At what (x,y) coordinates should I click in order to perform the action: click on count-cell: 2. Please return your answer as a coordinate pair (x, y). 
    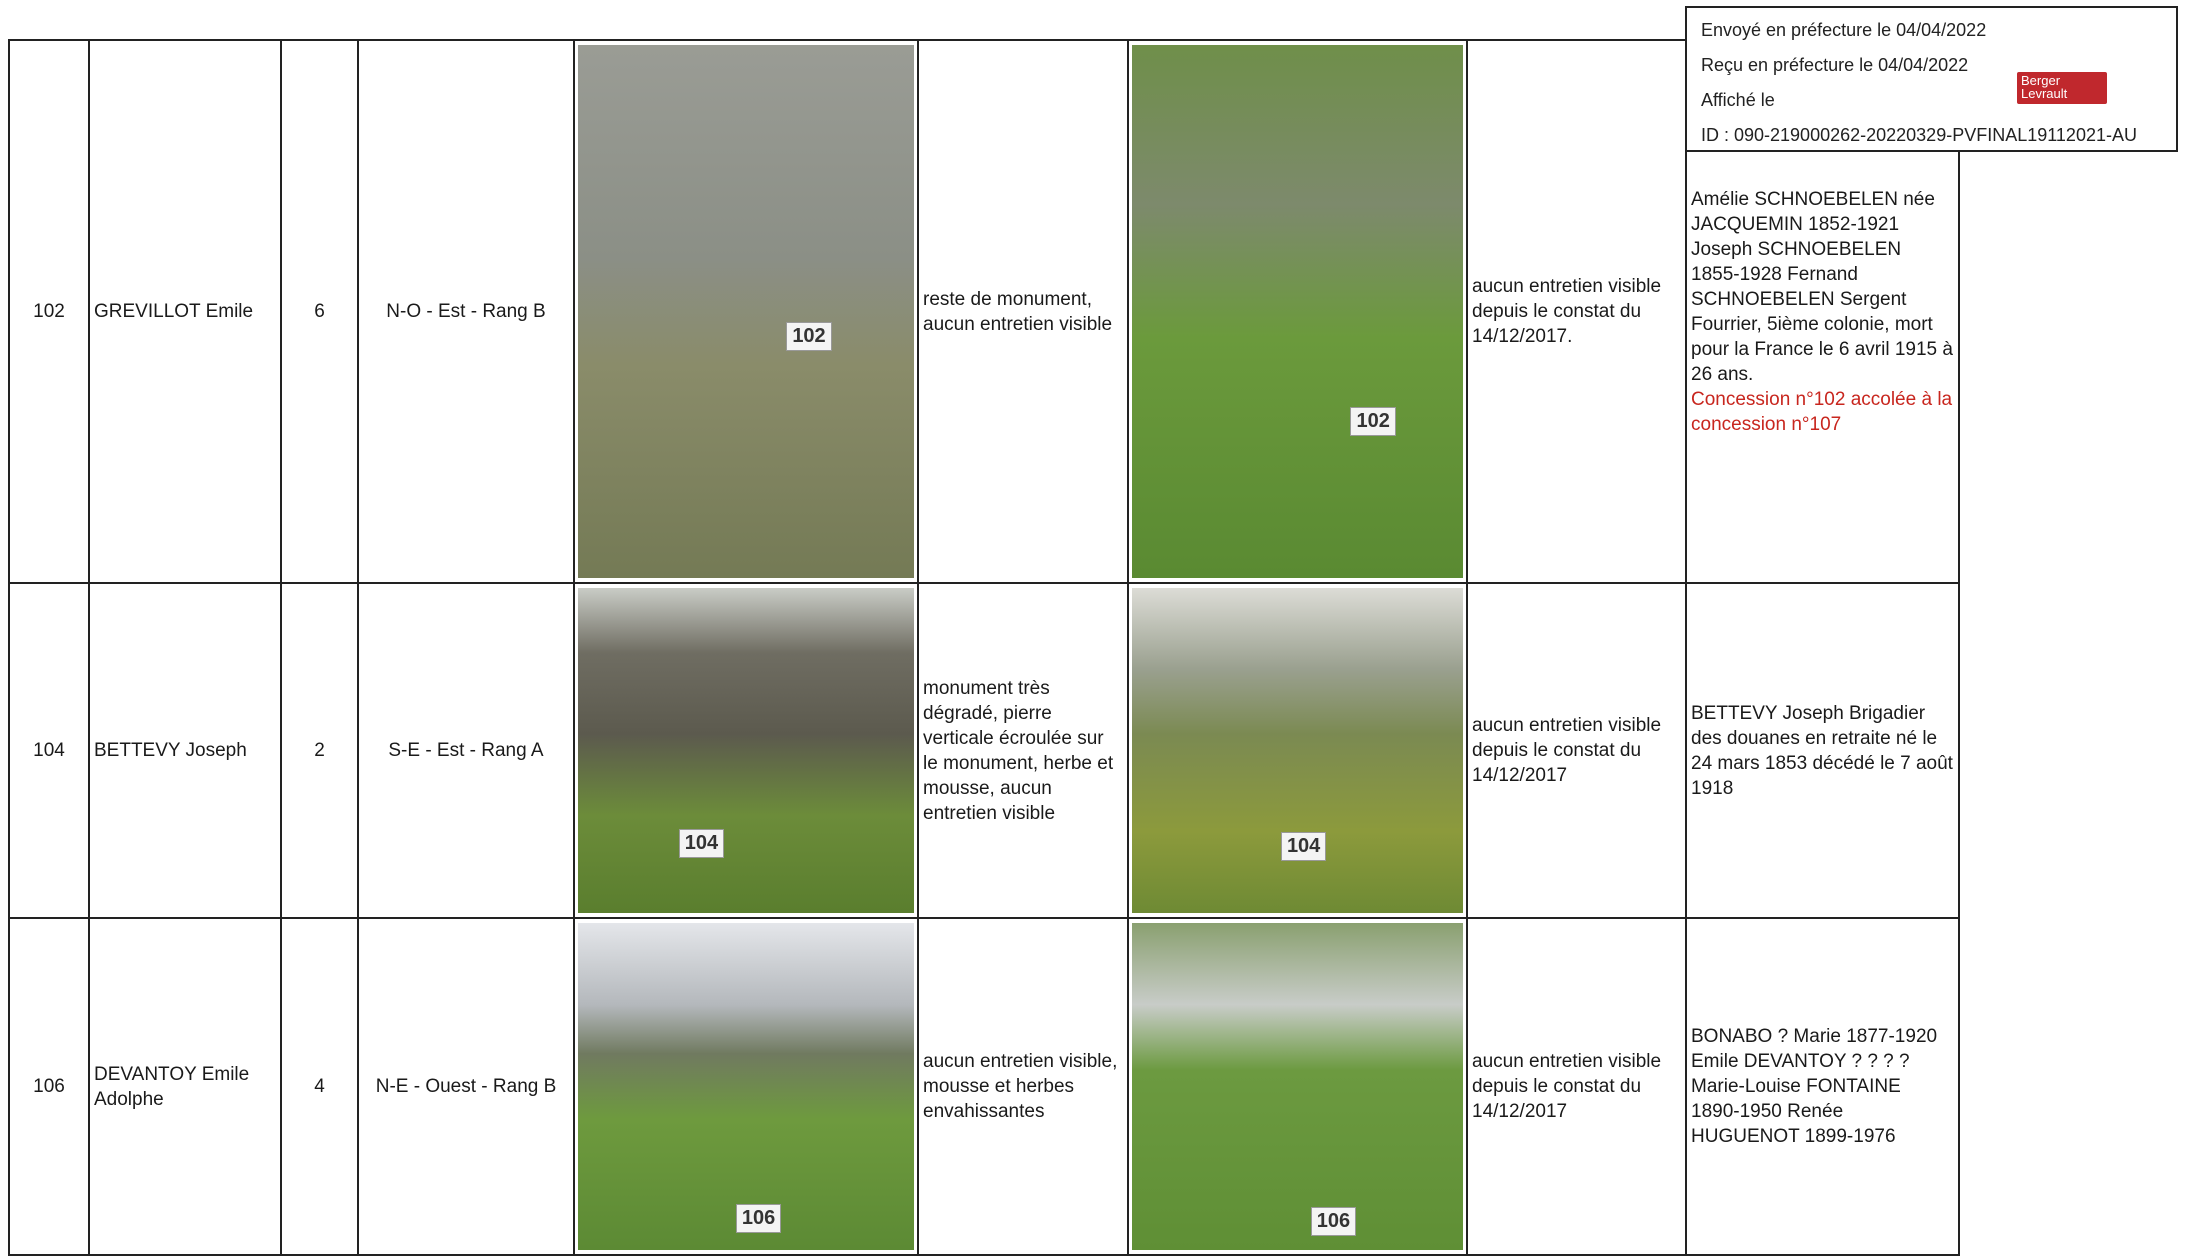
    Looking at the image, I should click on (319, 750).